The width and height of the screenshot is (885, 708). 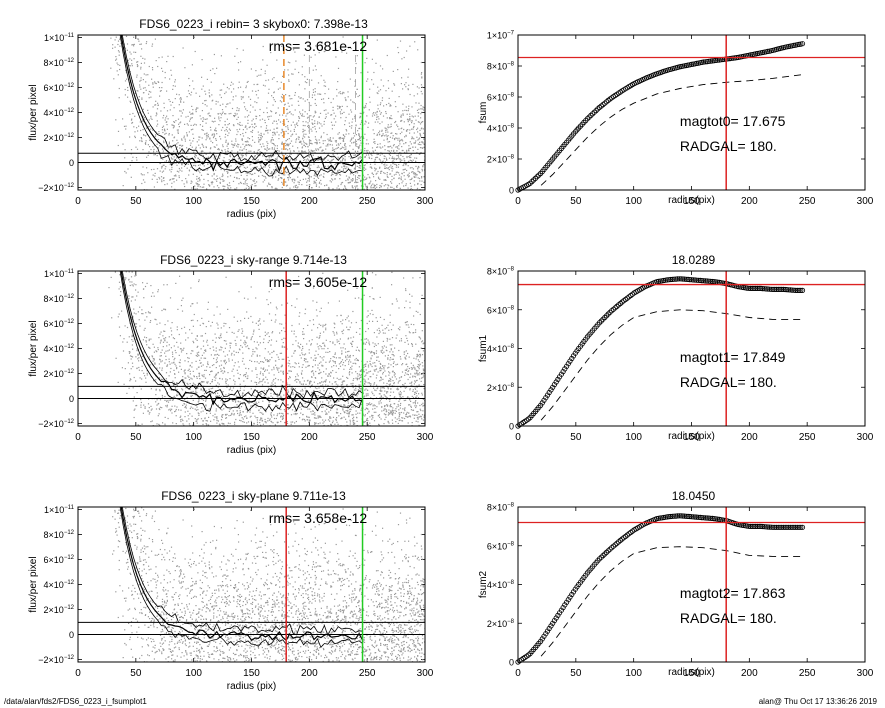 I want to click on x-tick-label: 50, so click(x=136, y=201).